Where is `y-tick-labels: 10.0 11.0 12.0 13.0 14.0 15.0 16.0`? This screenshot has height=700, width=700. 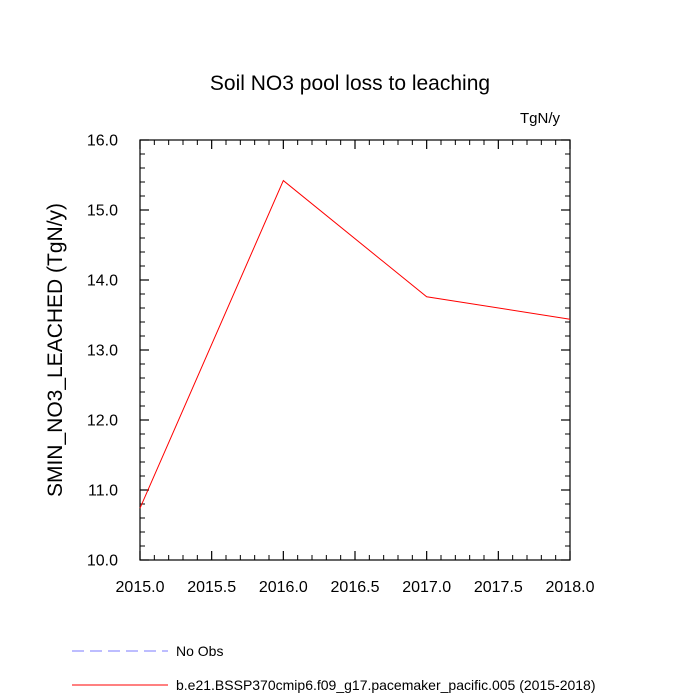
y-tick-labels: 10.0 11.0 12.0 13.0 14.0 15.0 16.0 is located at coordinates (102, 351).